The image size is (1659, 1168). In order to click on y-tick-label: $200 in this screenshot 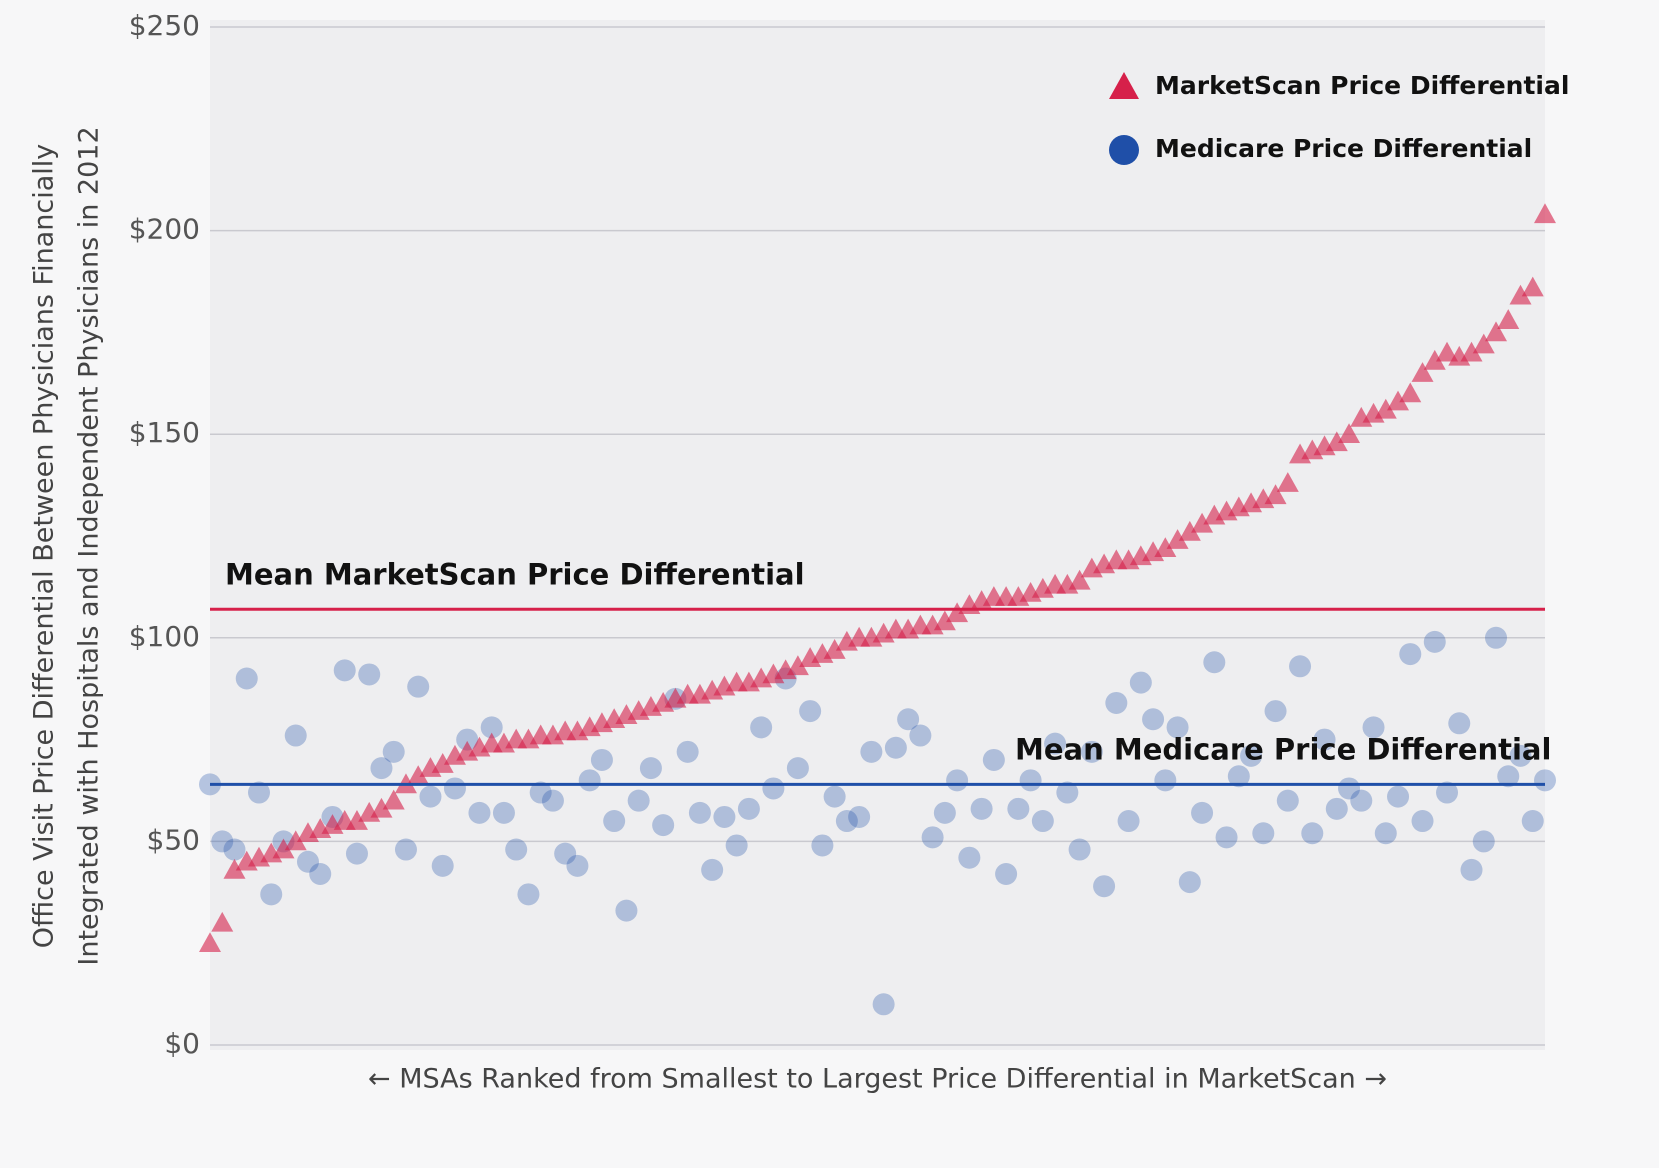, I will do `click(164, 229)`.